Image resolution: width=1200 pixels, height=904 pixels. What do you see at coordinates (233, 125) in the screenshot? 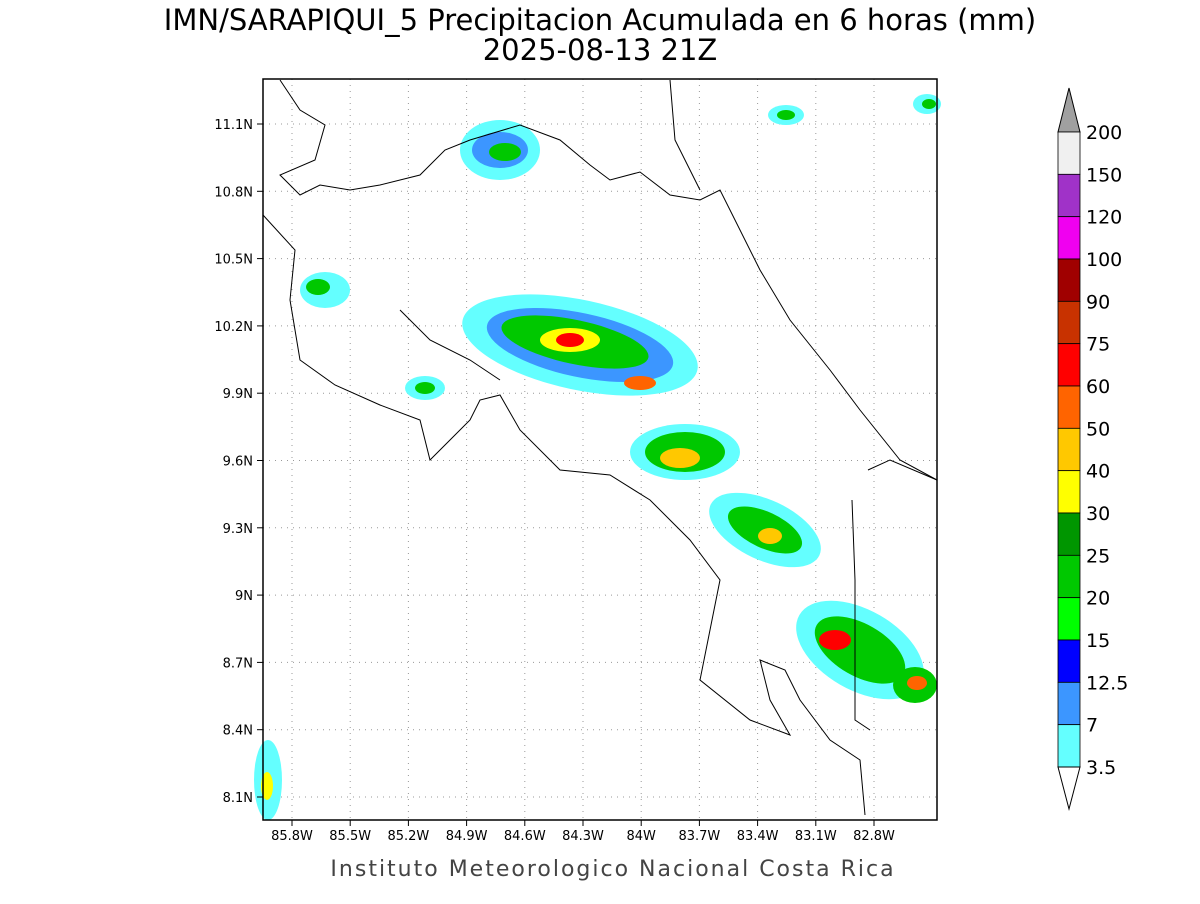
I see `y-tick-label: 11.1N` at bounding box center [233, 125].